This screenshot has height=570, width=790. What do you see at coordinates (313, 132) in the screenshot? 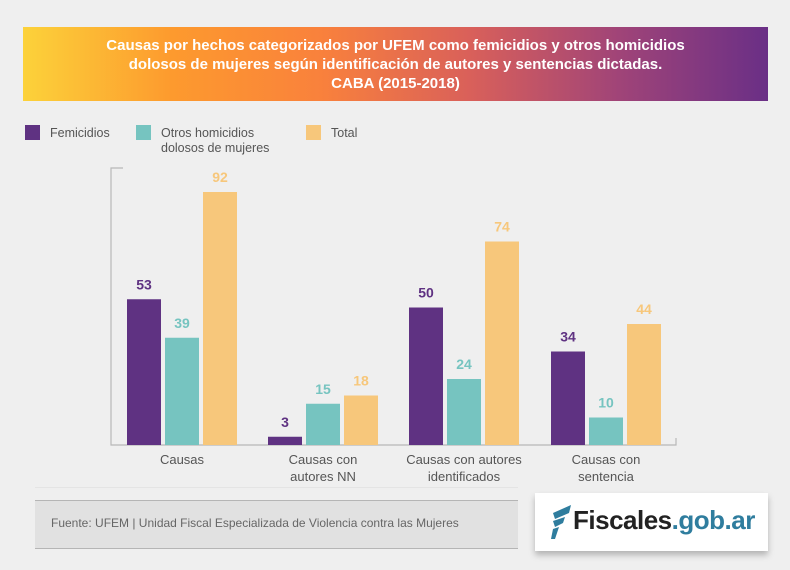
I see `legend-swatch-total` at bounding box center [313, 132].